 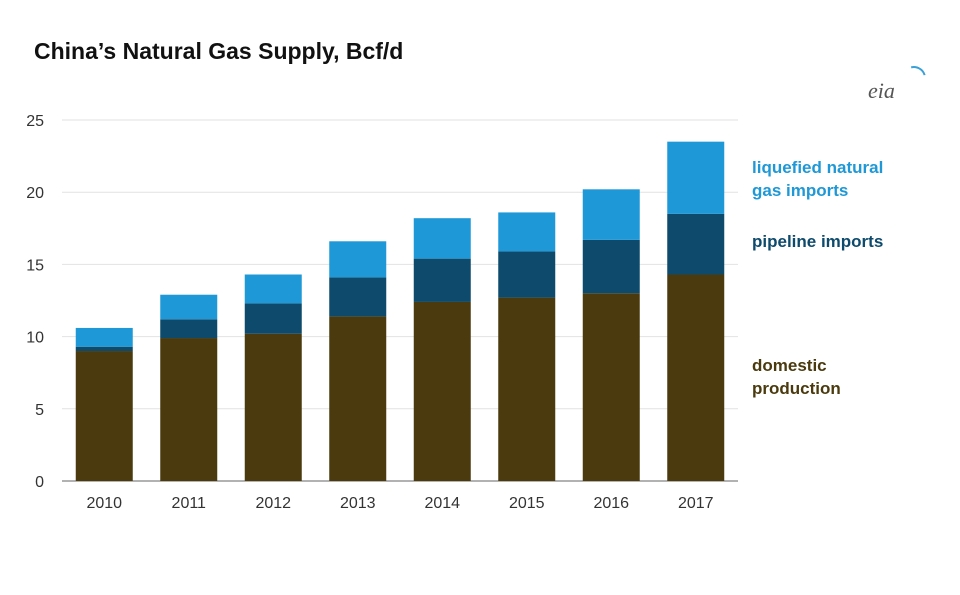 I want to click on x-tick-label: 2016, so click(x=611, y=503).